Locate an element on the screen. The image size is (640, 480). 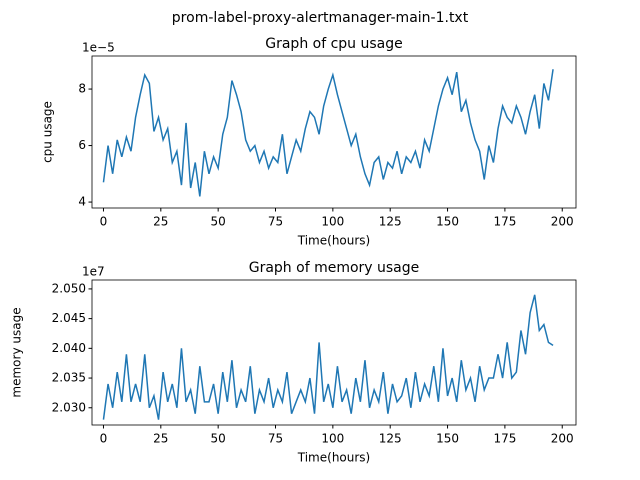
y-tick-label: 4 is located at coordinates (82, 202).